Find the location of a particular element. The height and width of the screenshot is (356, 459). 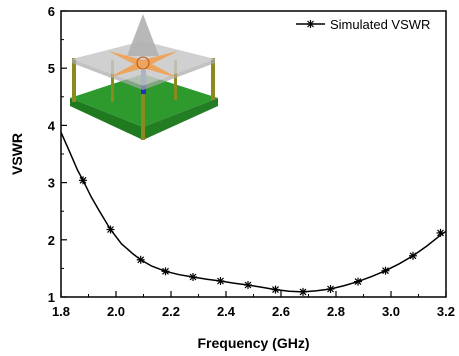

x-tick-label: 2.6 is located at coordinates (281, 311).